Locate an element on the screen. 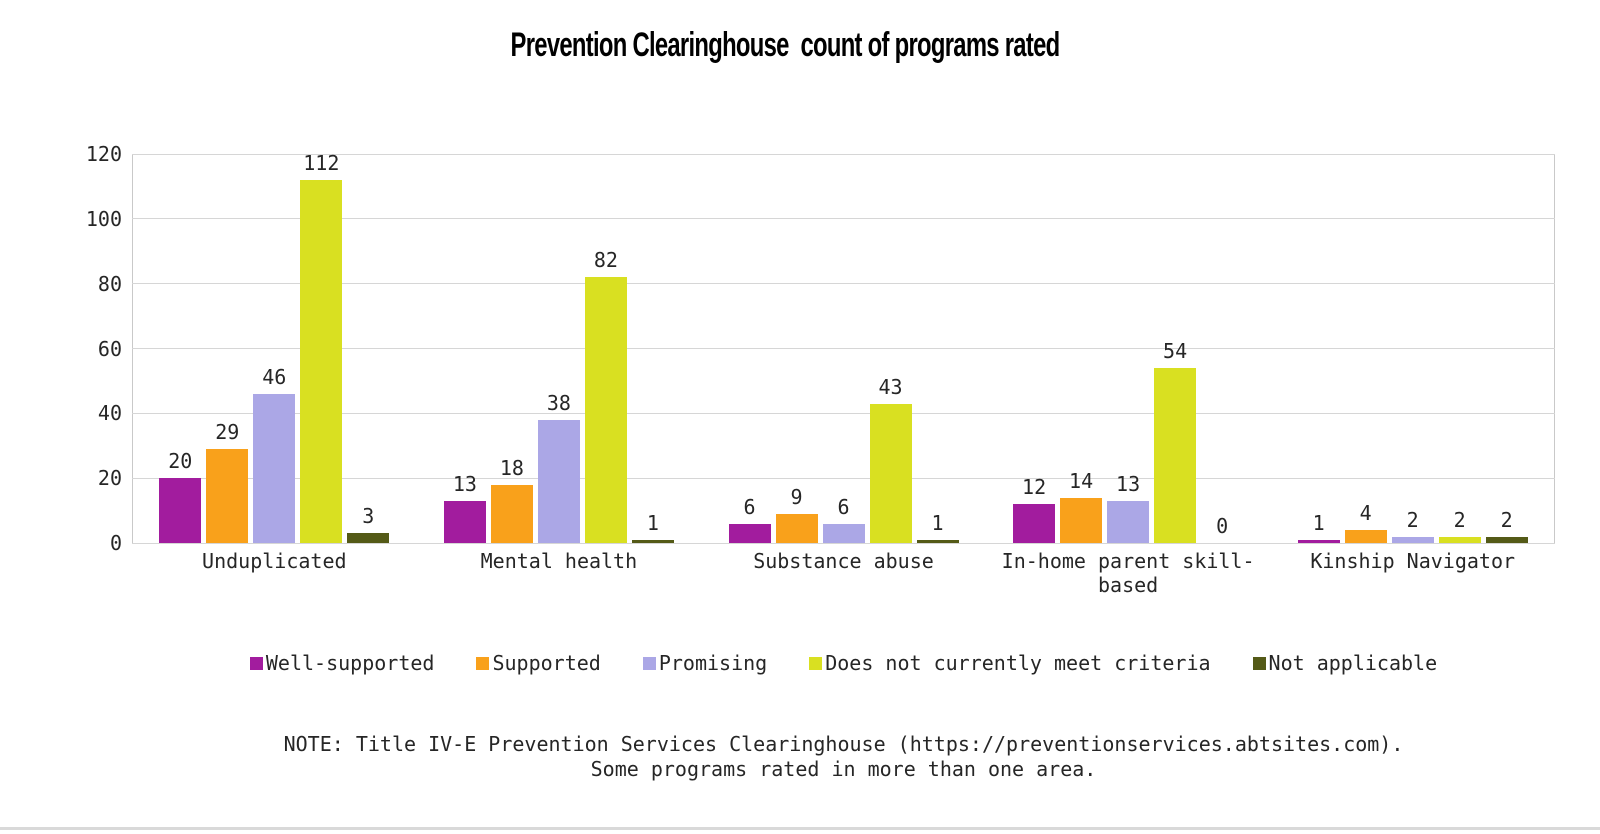 The height and width of the screenshot is (834, 1600). bar-value-label: 14 is located at coordinates (1081, 481).